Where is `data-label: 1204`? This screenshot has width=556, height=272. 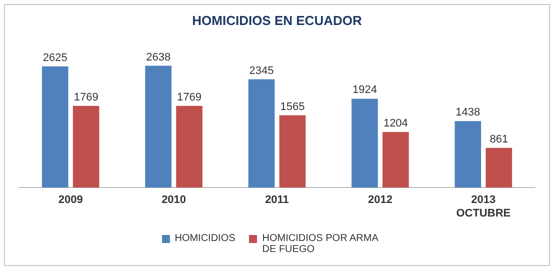
data-label: 1204 is located at coordinates (395, 124).